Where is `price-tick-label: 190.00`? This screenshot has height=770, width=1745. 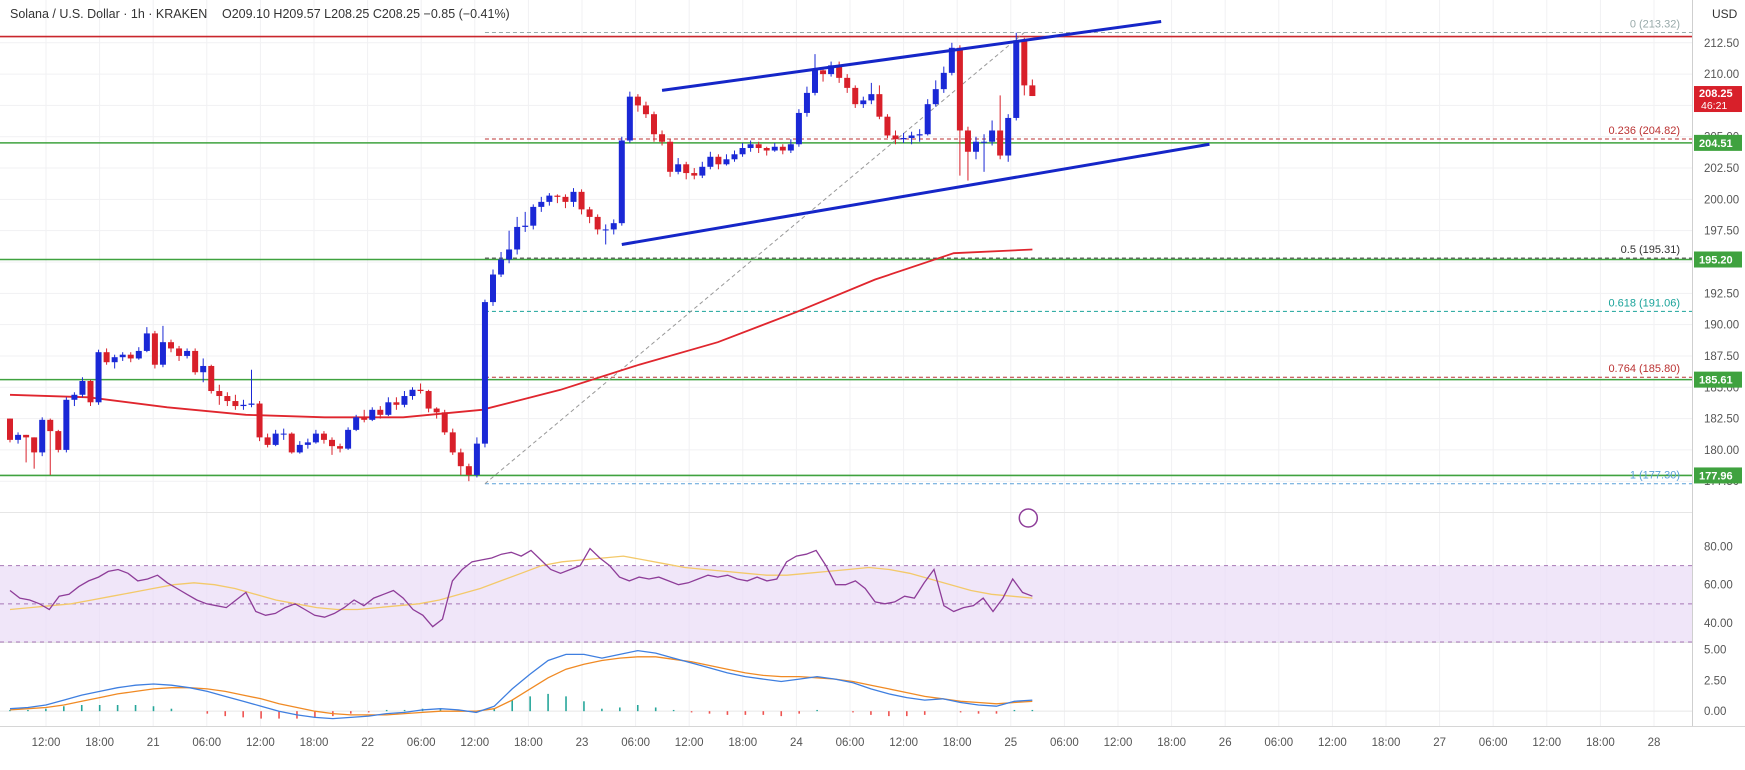
price-tick-label: 190.00 is located at coordinates (1721, 326).